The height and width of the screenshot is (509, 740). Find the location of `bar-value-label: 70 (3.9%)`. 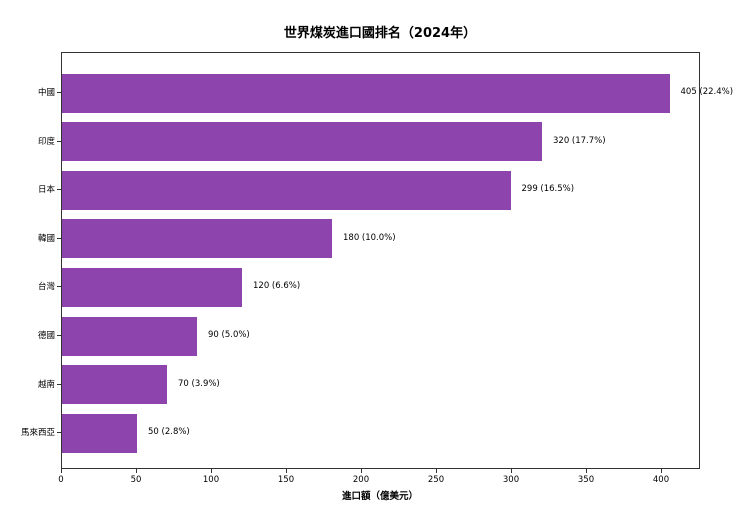

bar-value-label: 70 (3.9%) is located at coordinates (199, 383).